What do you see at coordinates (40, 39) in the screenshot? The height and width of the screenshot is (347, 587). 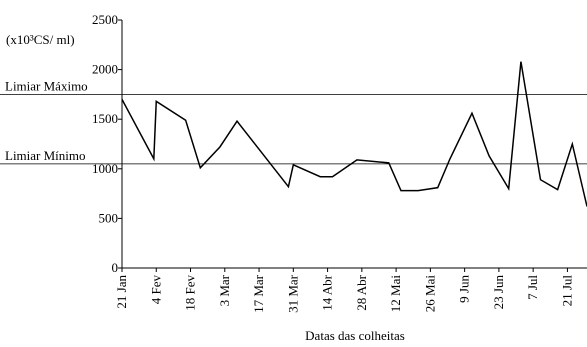 I see `y-axis-label: (x10³CS/ ml)` at bounding box center [40, 39].